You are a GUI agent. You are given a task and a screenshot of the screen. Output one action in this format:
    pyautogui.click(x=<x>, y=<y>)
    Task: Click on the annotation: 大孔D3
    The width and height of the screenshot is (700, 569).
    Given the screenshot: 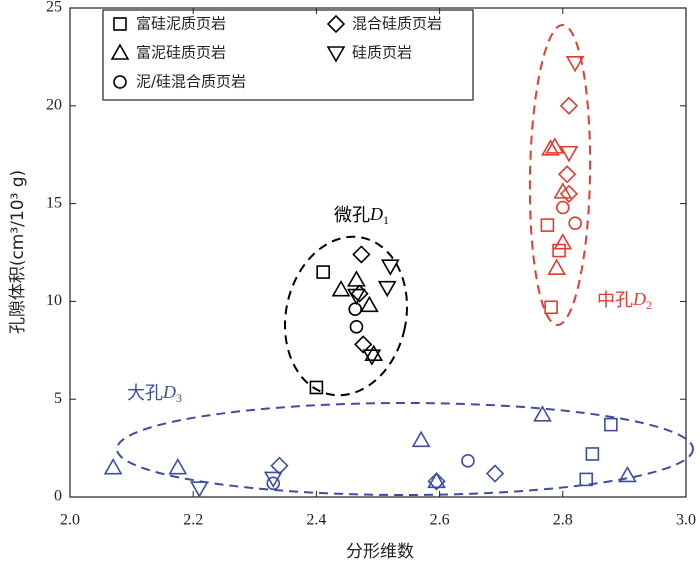 What is the action you would take?
    pyautogui.click(x=154, y=393)
    